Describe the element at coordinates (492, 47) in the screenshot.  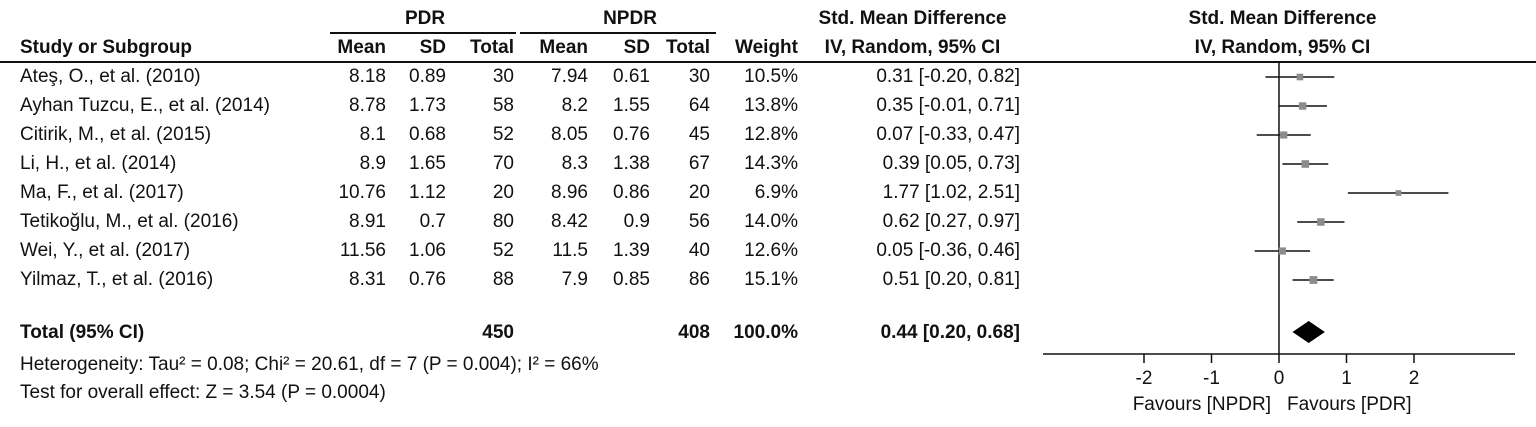
I see `pdr-total-header: Total` at that location.